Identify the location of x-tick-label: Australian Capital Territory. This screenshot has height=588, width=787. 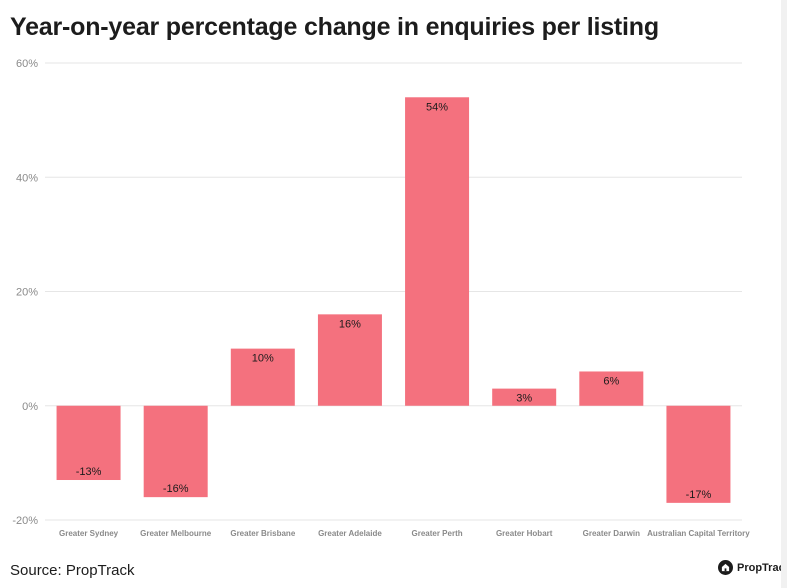
(698, 533).